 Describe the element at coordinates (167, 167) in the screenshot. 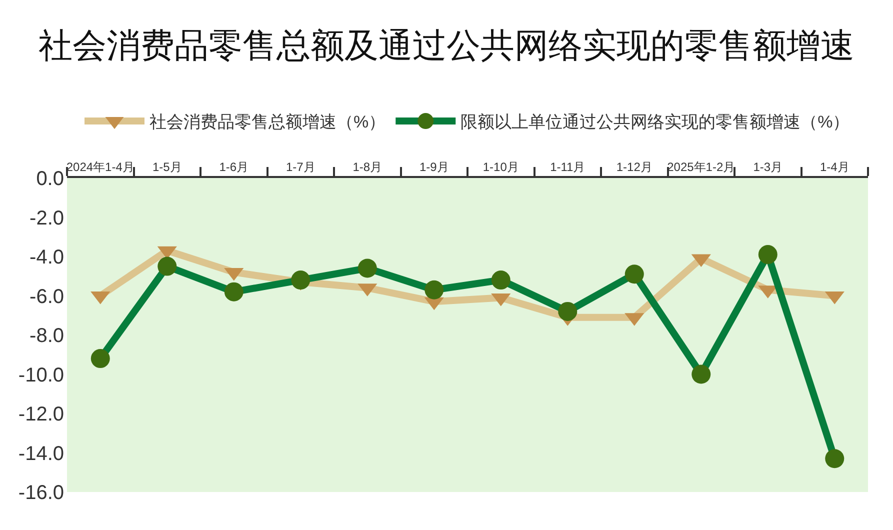

I see `x-tick-label: 1-5月` at that location.